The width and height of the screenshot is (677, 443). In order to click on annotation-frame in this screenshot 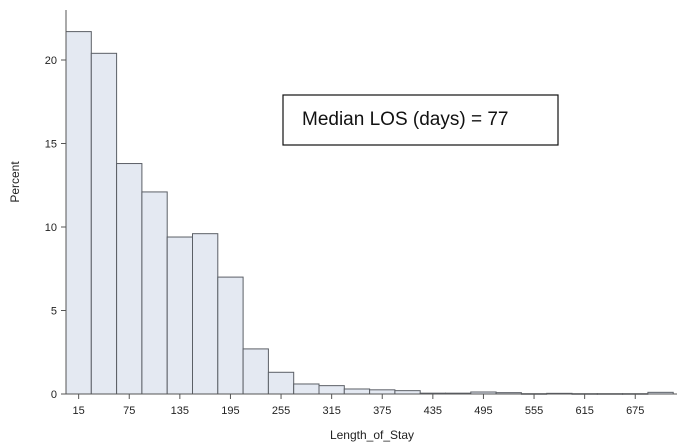, I will do `click(420, 120)`.